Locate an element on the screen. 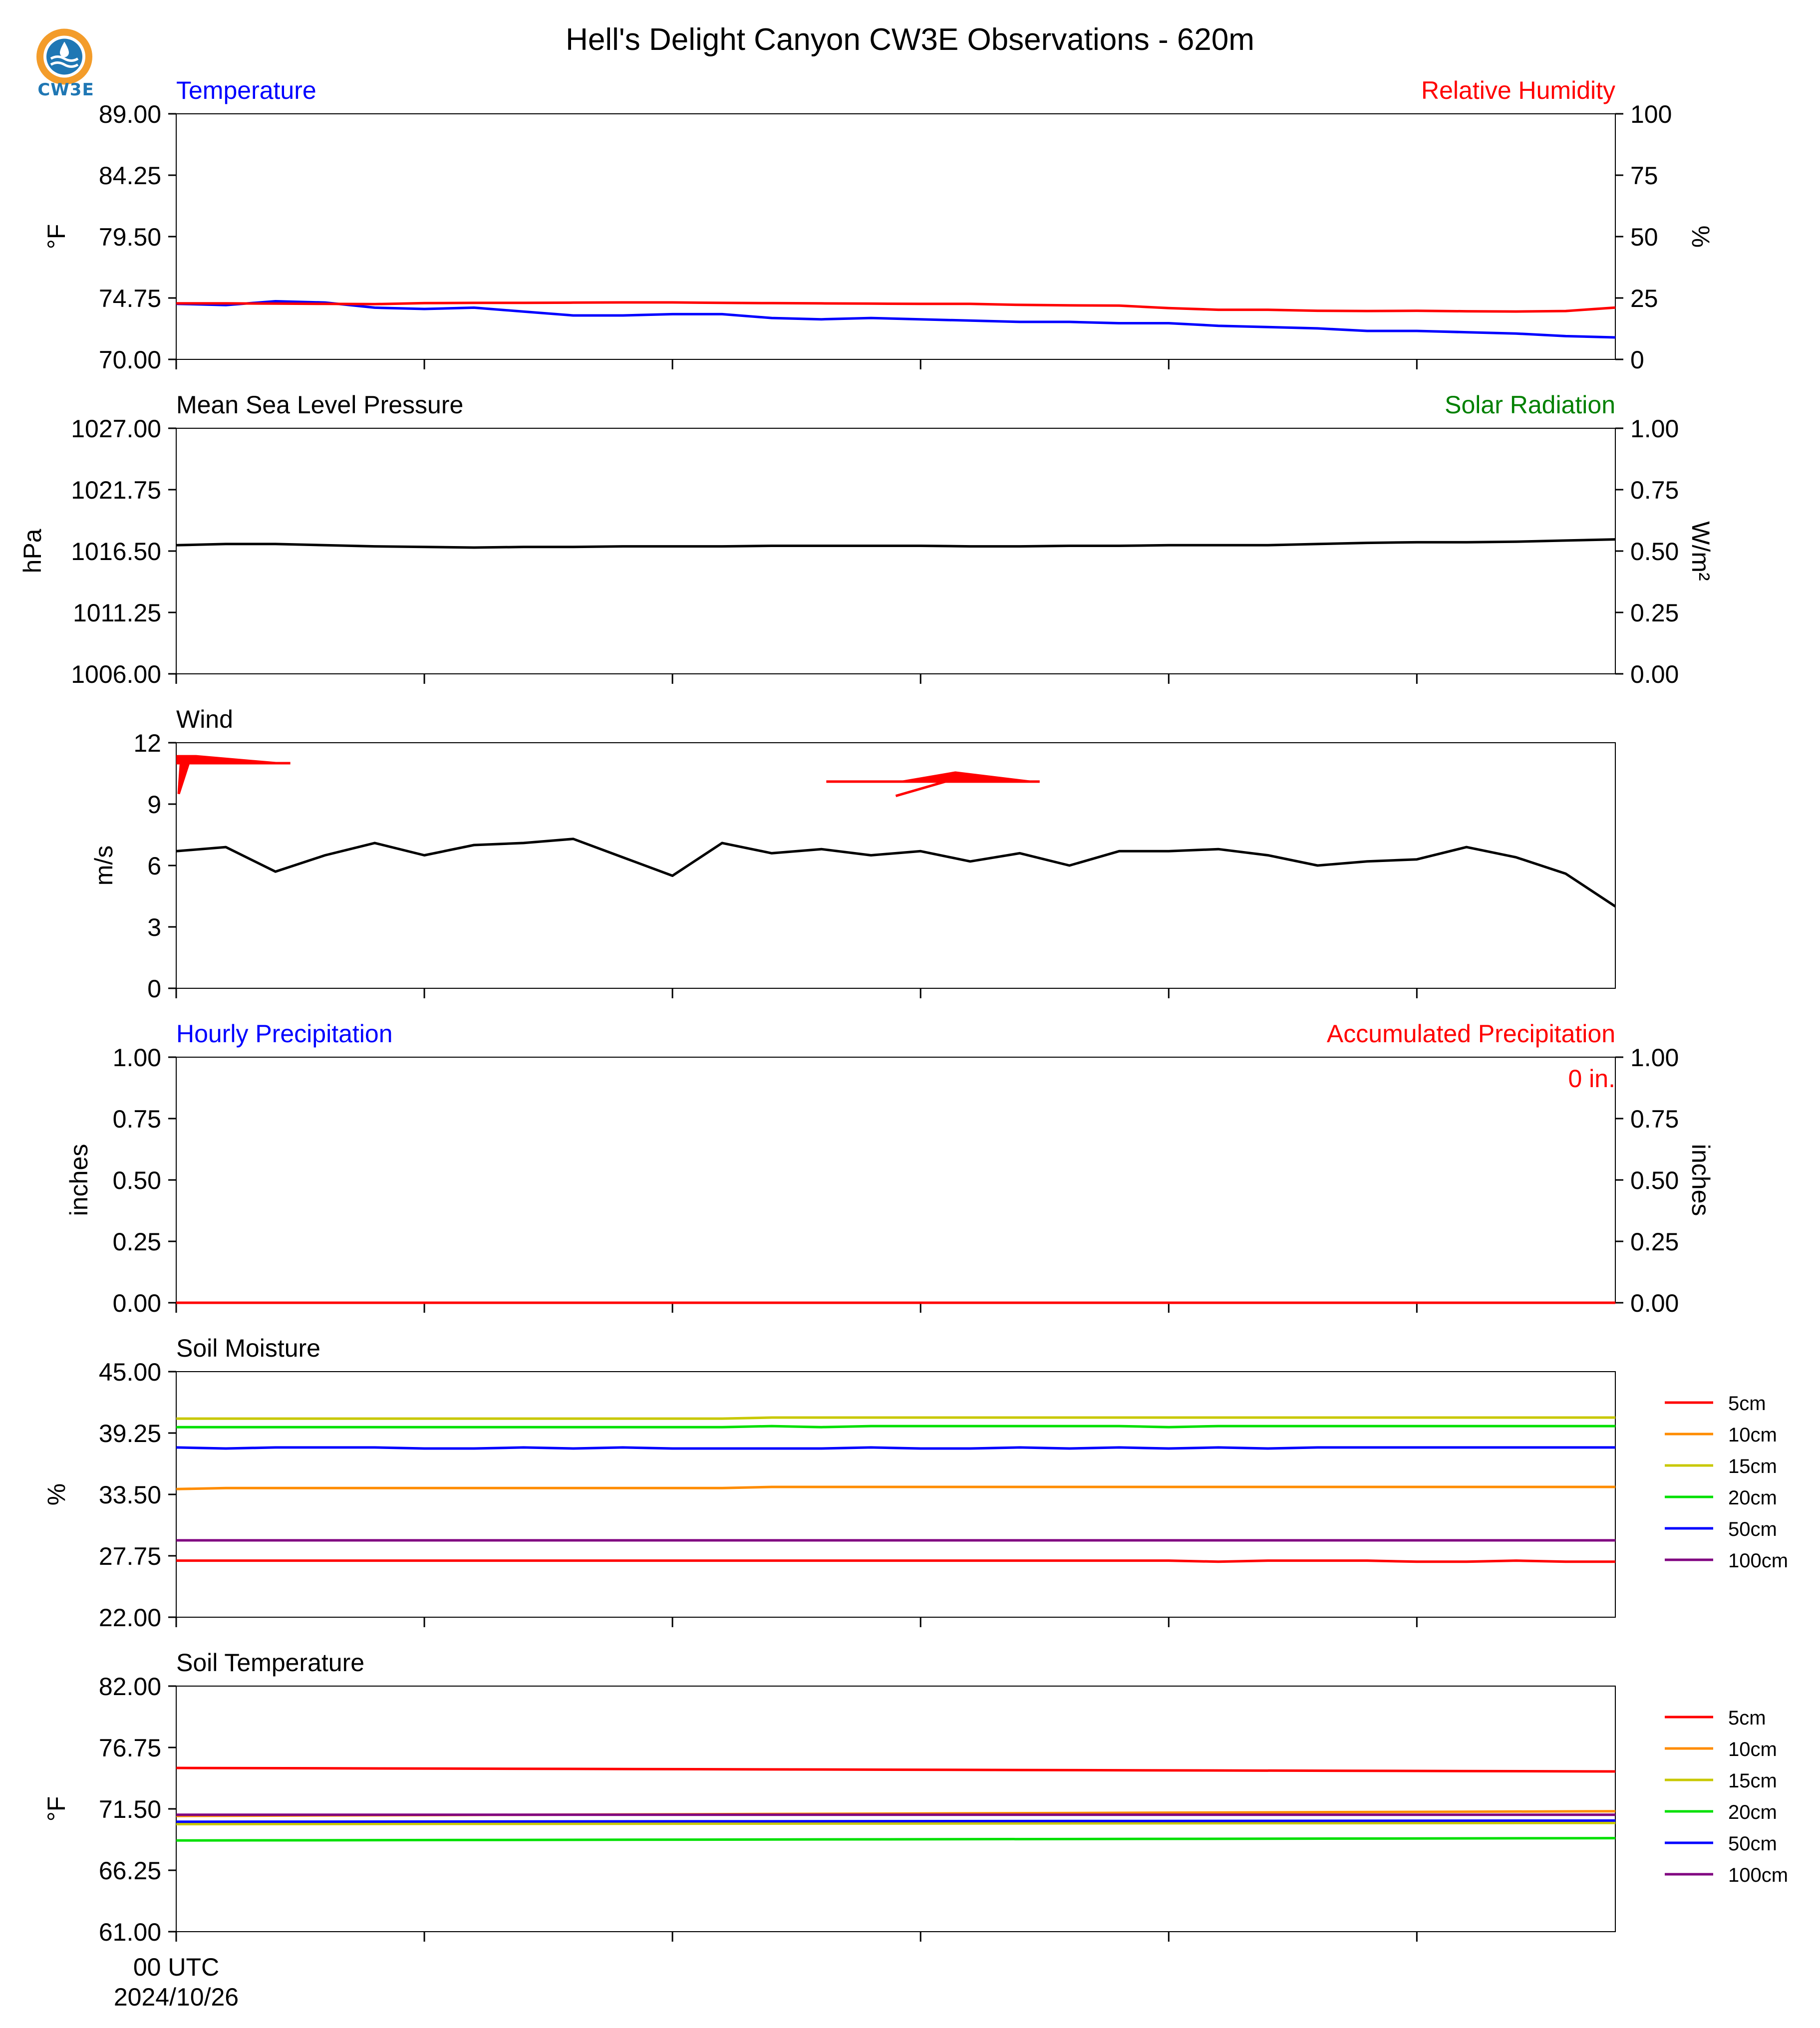 This screenshot has height=2028, width=1820. y-tick-label: 79.50 is located at coordinates (130, 237).